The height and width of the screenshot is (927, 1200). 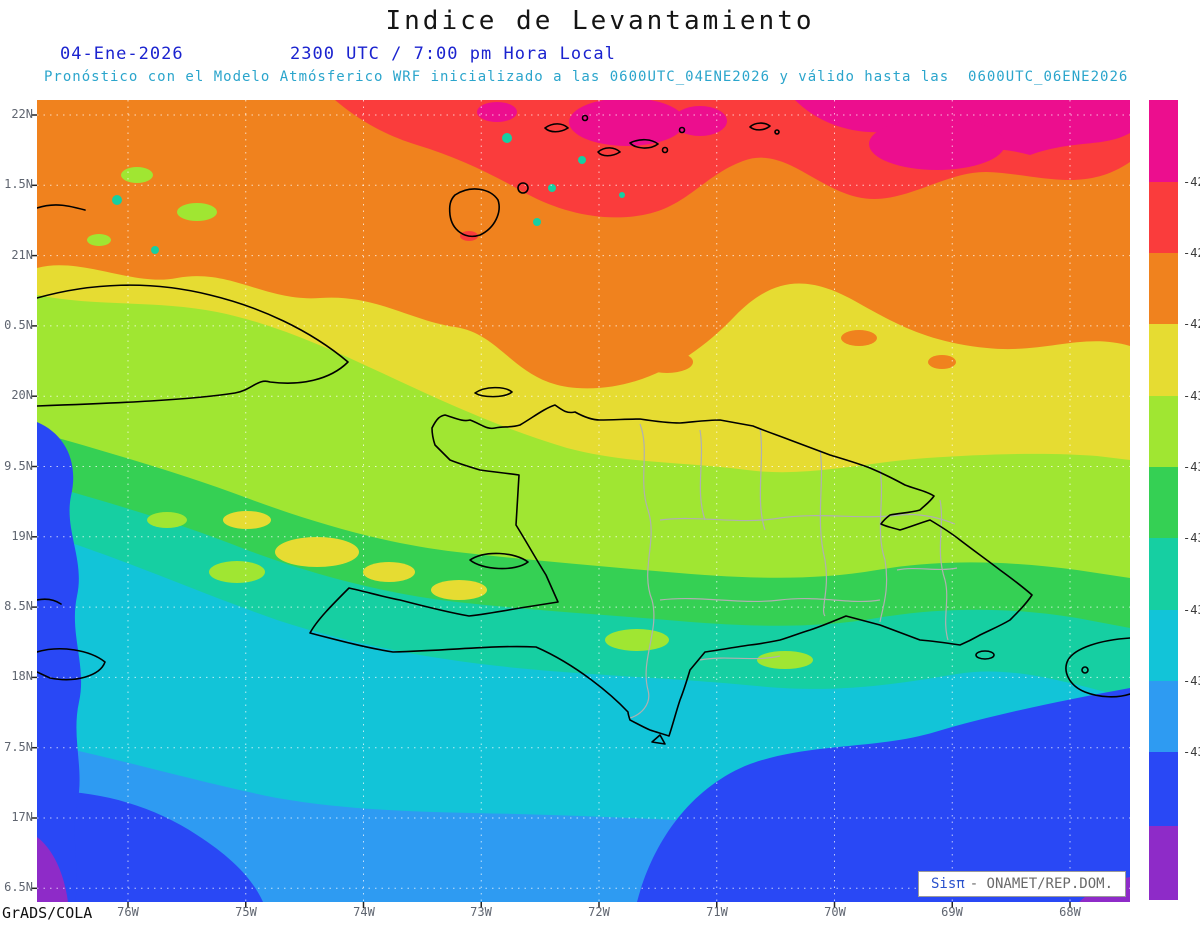 I want to click on page-title: Indice de Levantamiento, so click(x=600, y=21).